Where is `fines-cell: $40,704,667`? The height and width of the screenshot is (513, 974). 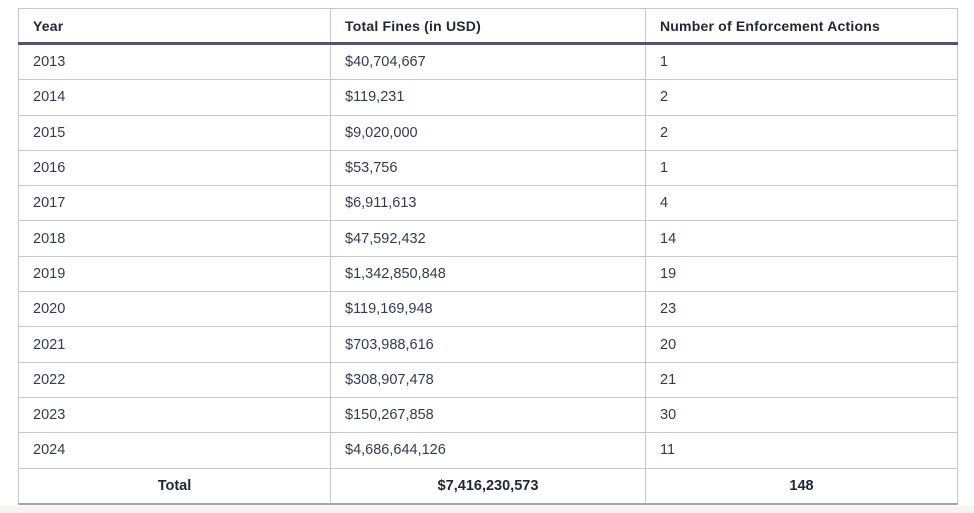 fines-cell: $40,704,667 is located at coordinates (488, 61).